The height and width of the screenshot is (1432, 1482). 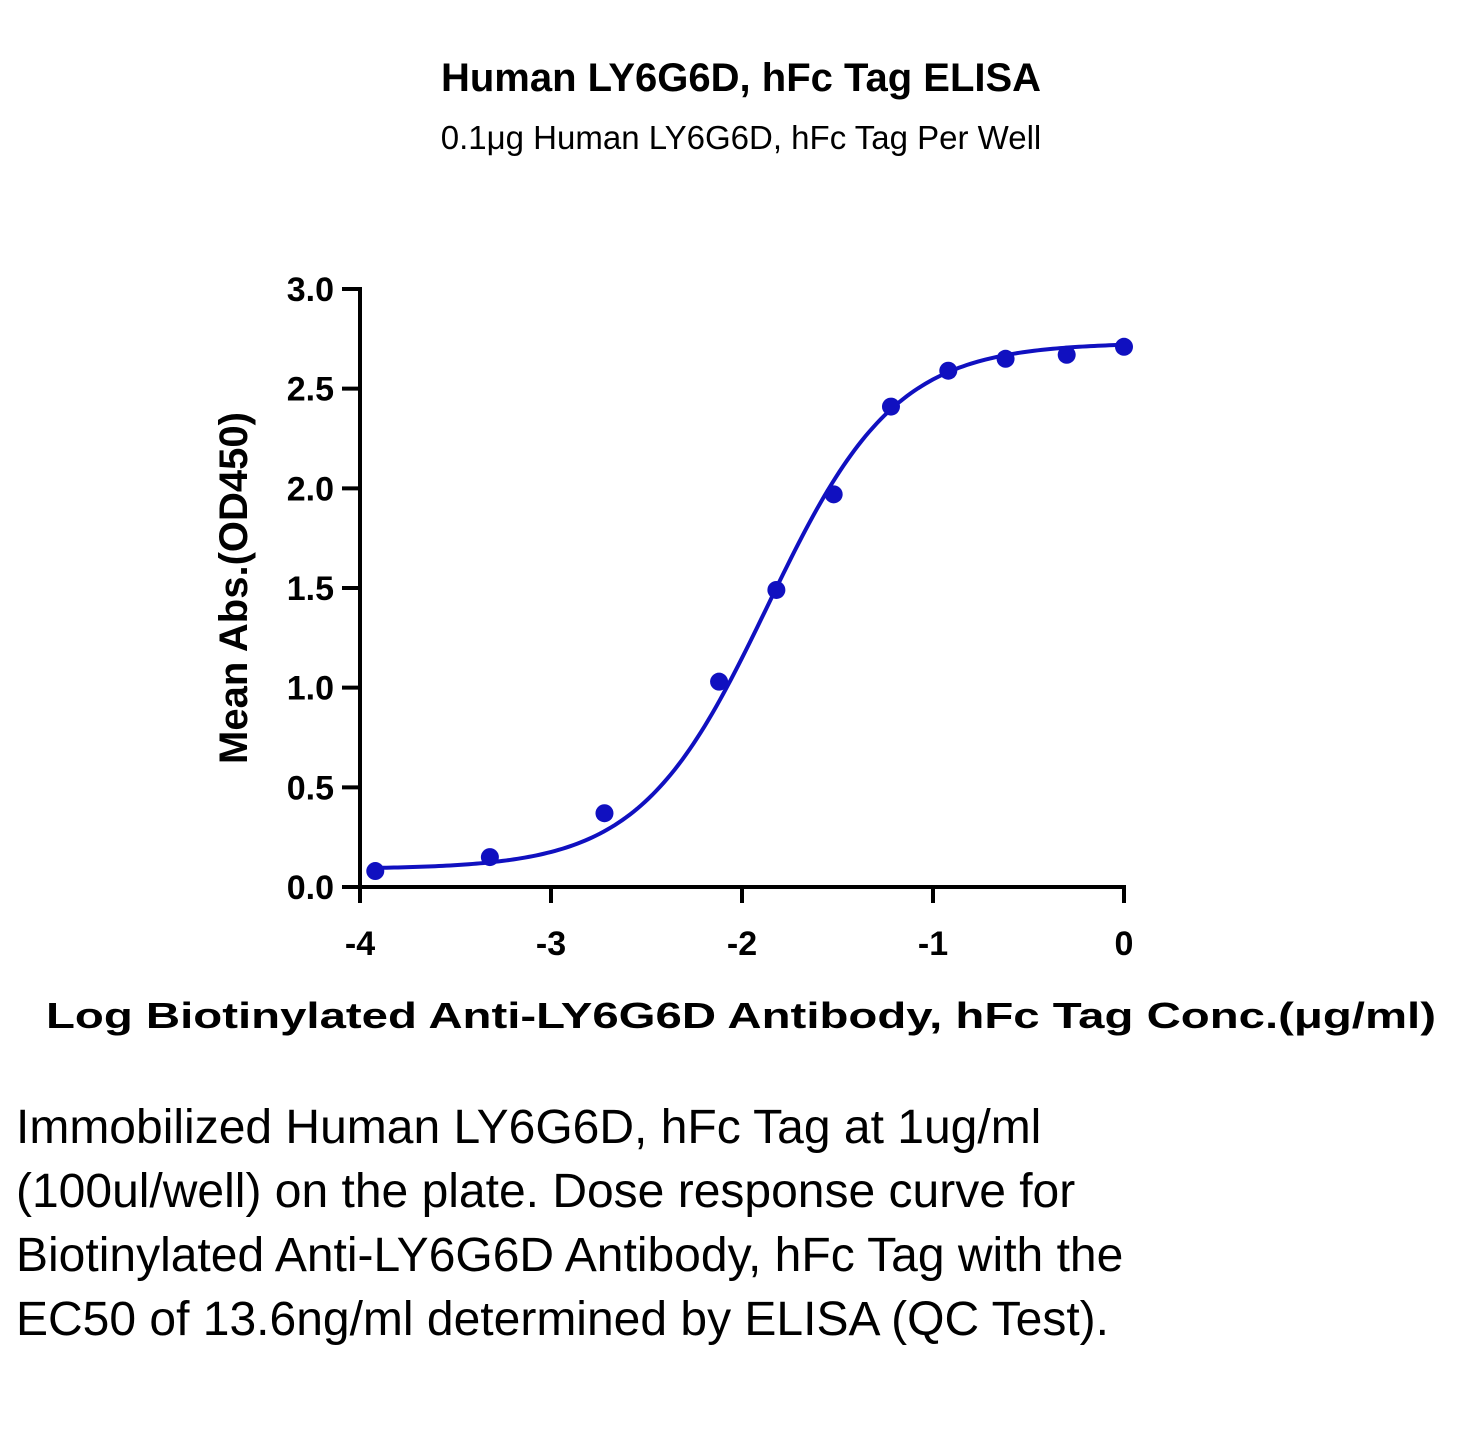 What do you see at coordinates (310, 589) in the screenshot?
I see `y-tick-label: 1.5` at bounding box center [310, 589].